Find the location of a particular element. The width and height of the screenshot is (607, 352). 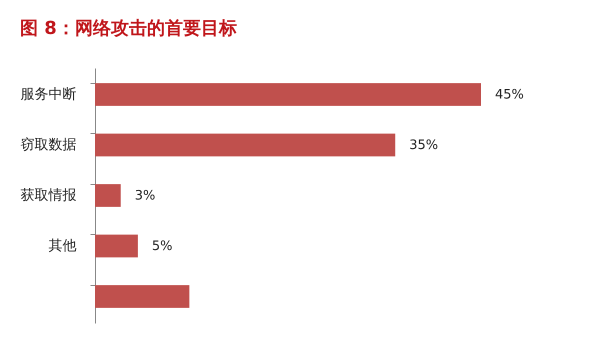

y-tick-label: 服务中断 is located at coordinates (48, 94).